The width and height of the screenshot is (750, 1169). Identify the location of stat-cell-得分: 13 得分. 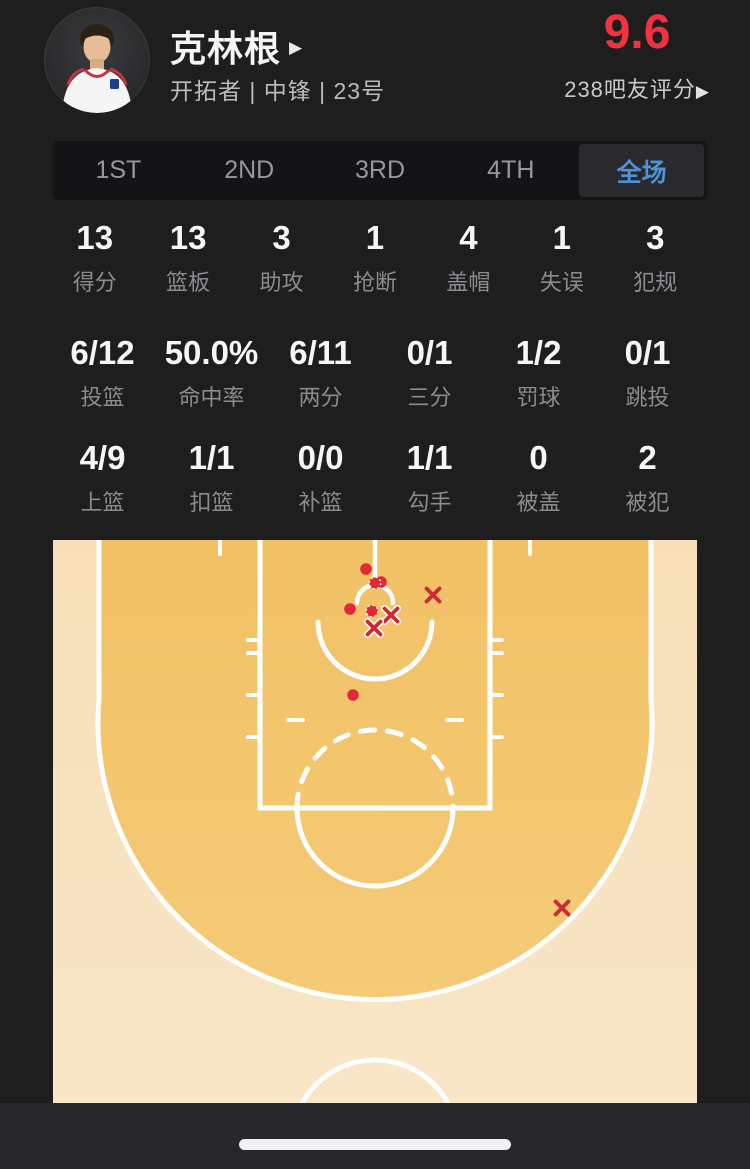
(94, 258).